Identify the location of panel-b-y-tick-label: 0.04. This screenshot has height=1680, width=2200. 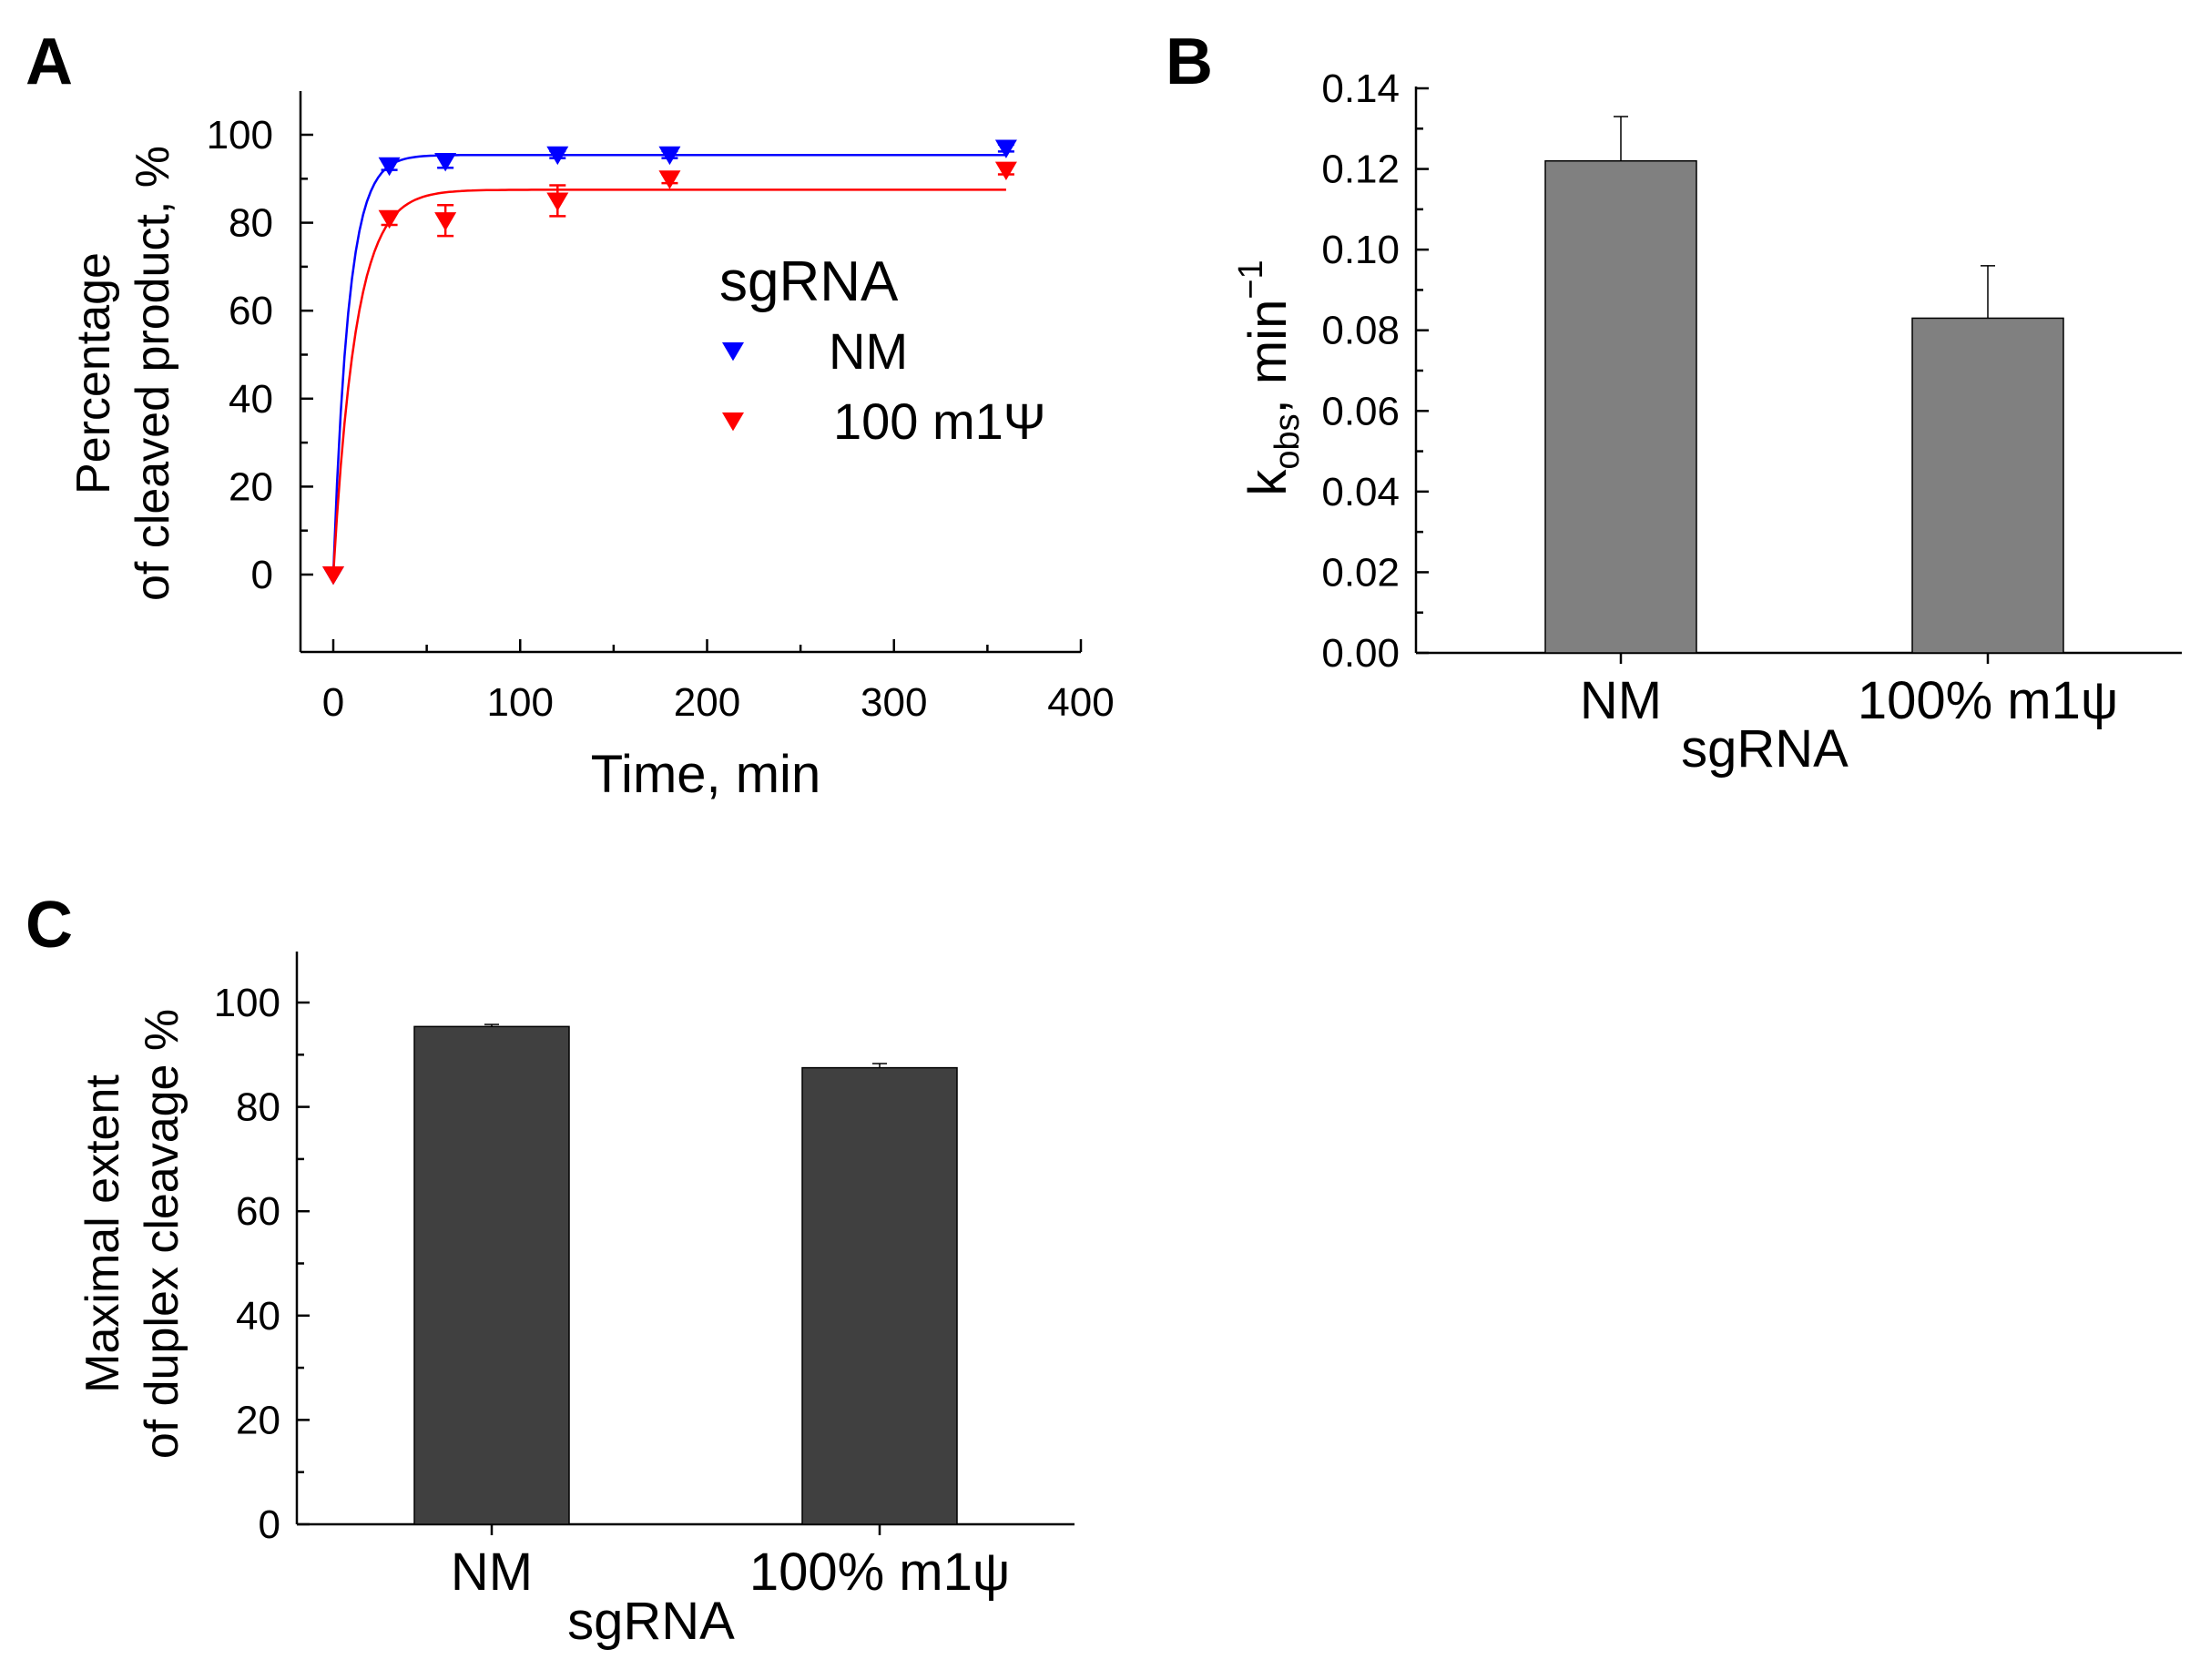
(1360, 492).